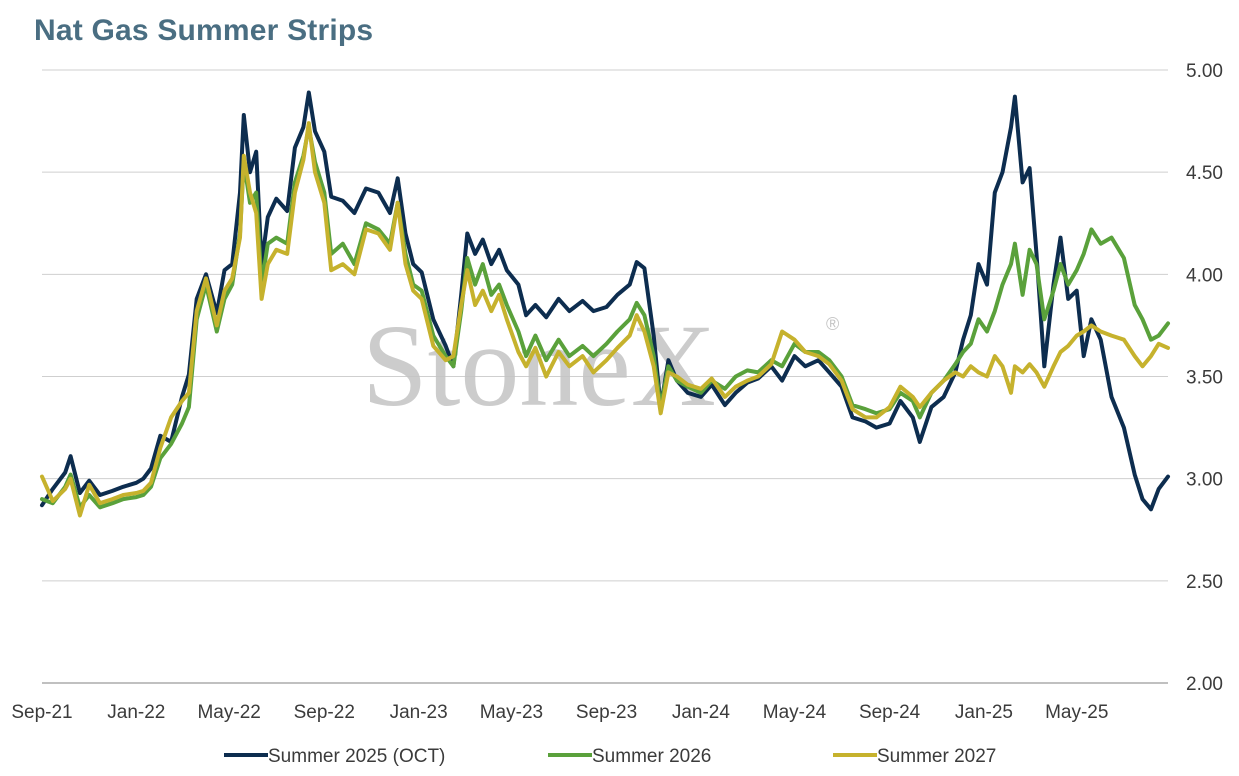 The height and width of the screenshot is (776, 1239). What do you see at coordinates (1204, 275) in the screenshot?
I see `y-tick-label: 4.00` at bounding box center [1204, 275].